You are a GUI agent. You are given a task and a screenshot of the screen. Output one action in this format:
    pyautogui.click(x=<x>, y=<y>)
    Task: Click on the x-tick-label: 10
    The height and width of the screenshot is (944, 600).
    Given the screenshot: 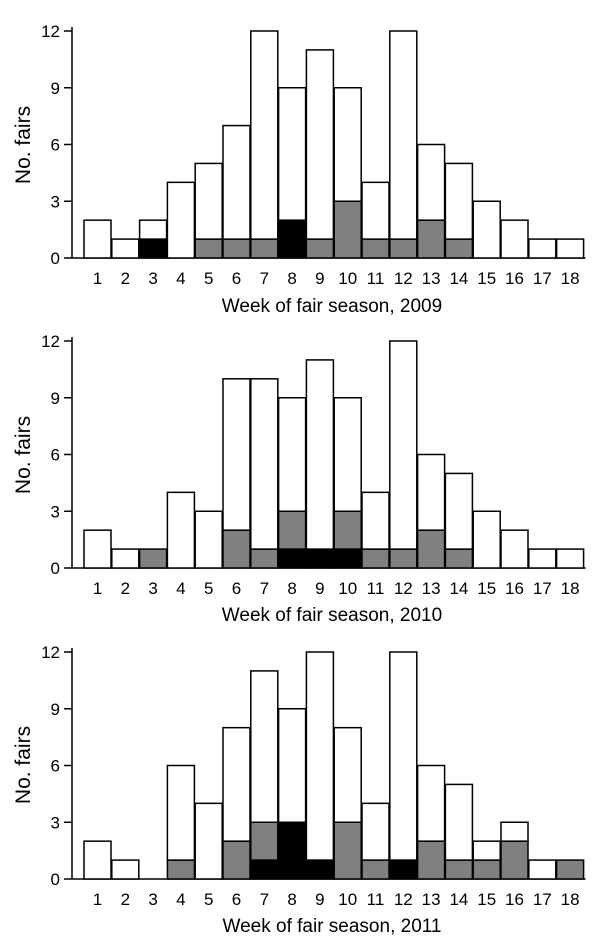 What is the action you would take?
    pyautogui.click(x=347, y=899)
    